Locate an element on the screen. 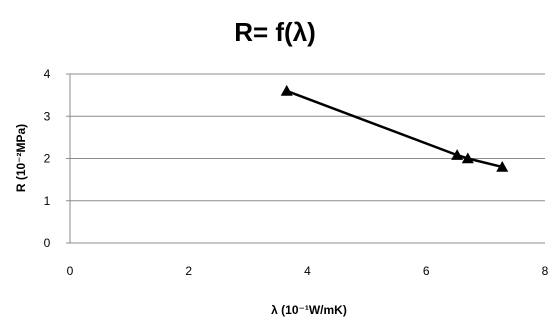 Image resolution: width=551 pixels, height=320 pixels. x-tick-label: 4 is located at coordinates (307, 271).